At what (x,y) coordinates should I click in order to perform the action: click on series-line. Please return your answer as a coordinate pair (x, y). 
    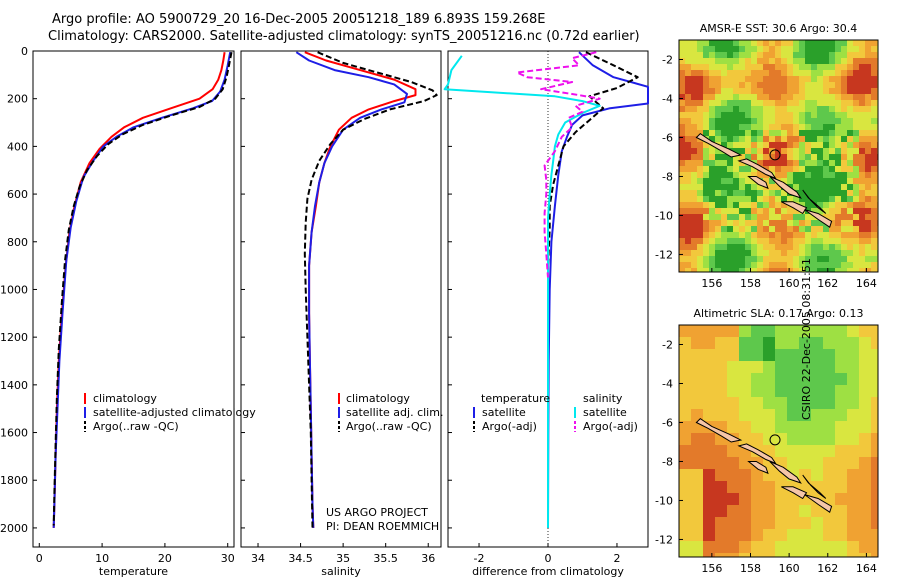
    Looking at the image, I should click on (351, 289).